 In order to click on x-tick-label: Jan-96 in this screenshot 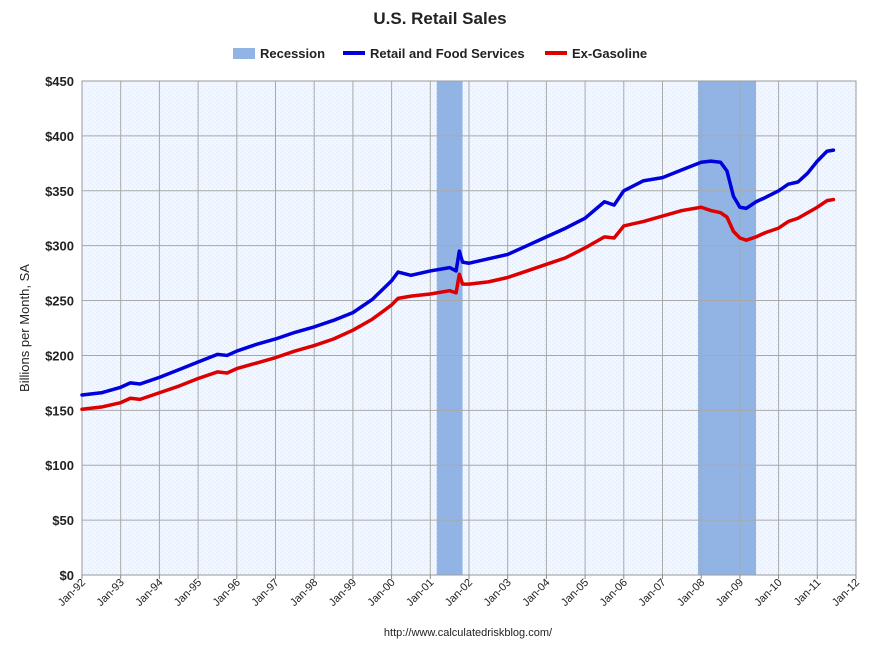, I will do `click(227, 593)`.